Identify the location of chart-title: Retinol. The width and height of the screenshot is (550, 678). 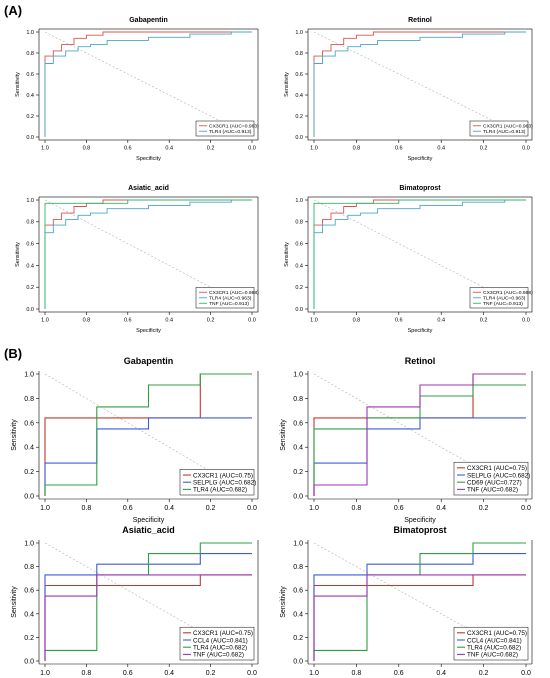
(420, 20).